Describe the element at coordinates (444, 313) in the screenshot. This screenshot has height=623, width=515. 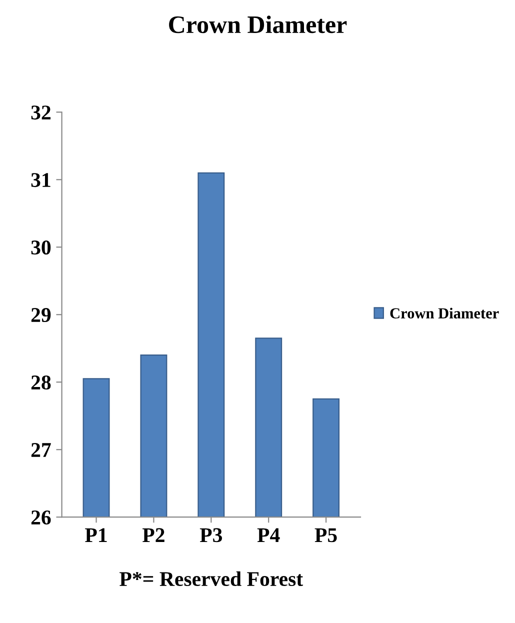
I see `legend-label: Crown Diameter` at that location.